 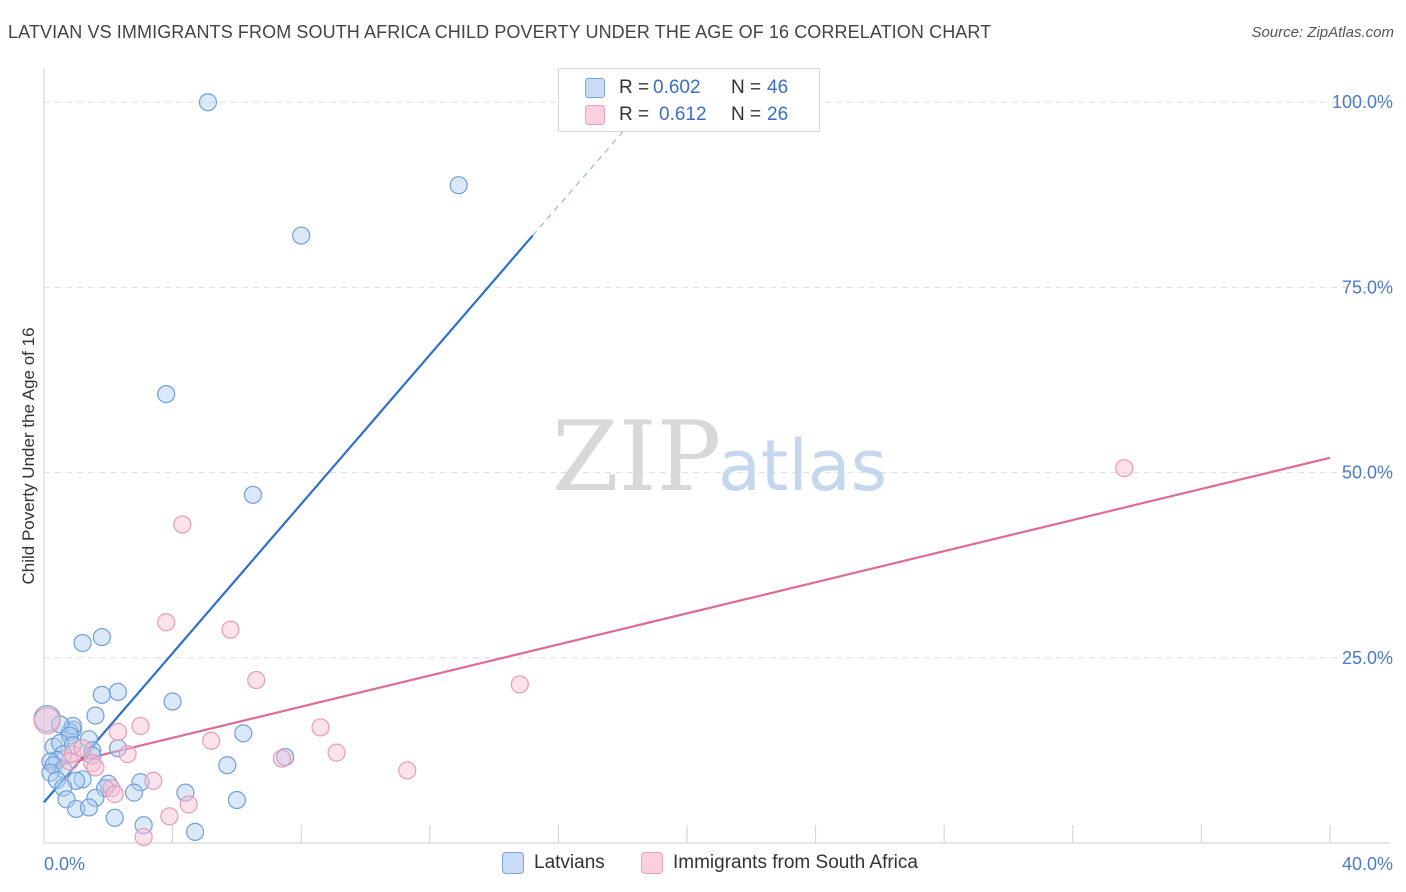 I want to click on legend-r-value-latvians: 0.602, so click(x=677, y=87).